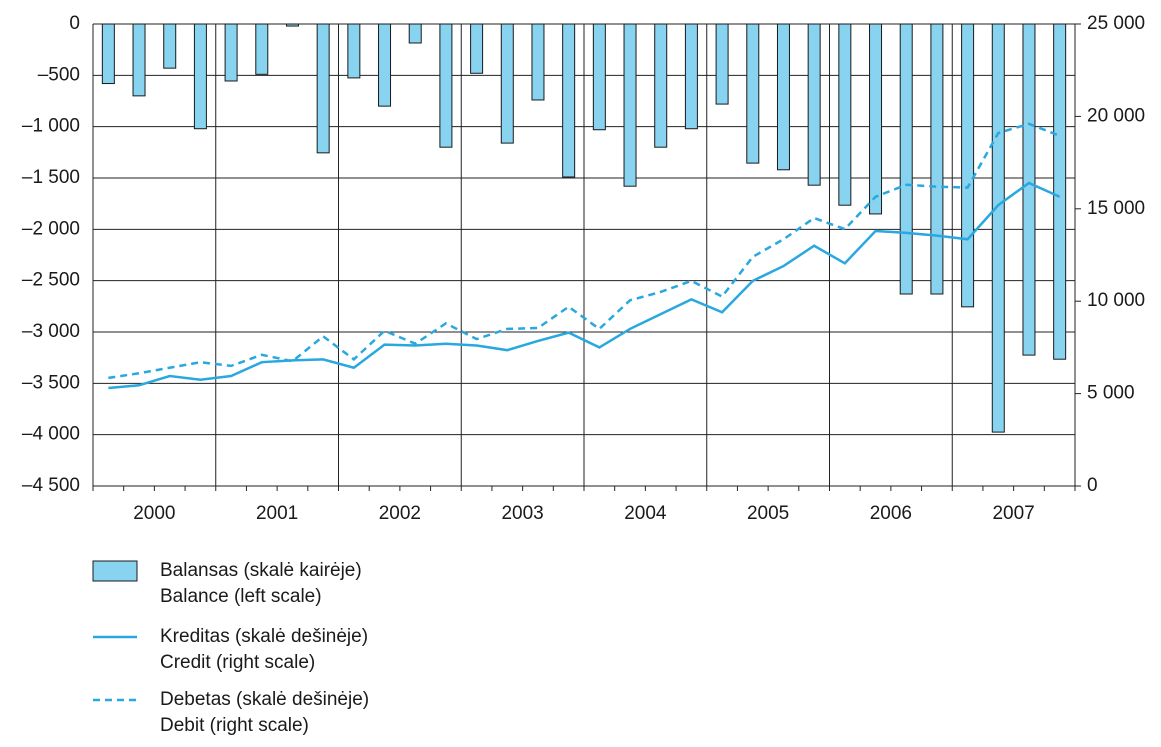 This screenshot has height=747, width=1161. I want to click on x-tick-label: 2002, so click(400, 513).